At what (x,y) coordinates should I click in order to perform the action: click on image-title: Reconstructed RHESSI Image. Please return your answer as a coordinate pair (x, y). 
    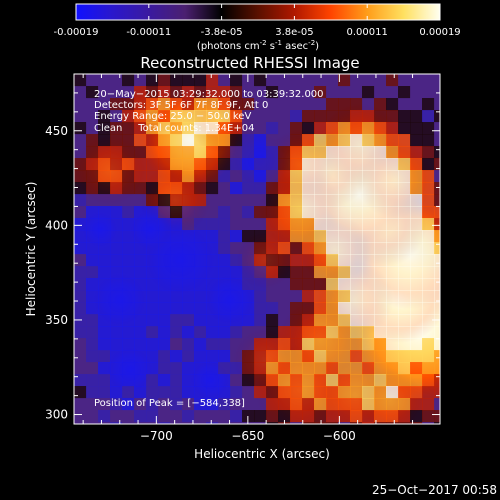
    Looking at the image, I should click on (249, 63).